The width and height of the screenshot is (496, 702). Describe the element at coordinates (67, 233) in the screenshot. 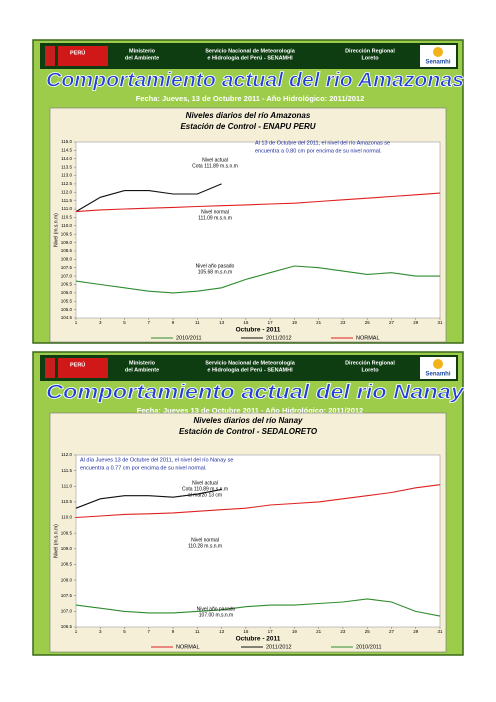

I see `y-tick-label: 109.5` at that location.